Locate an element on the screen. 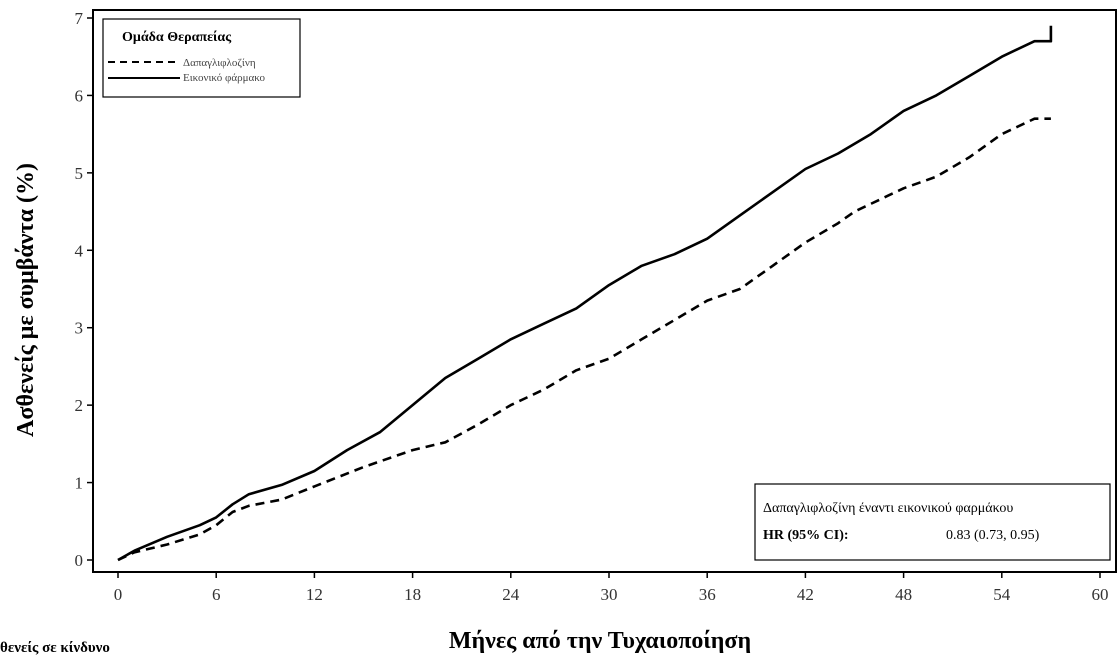 This screenshot has height=658, width=1119. x-tick-label: 48 is located at coordinates (903, 594).